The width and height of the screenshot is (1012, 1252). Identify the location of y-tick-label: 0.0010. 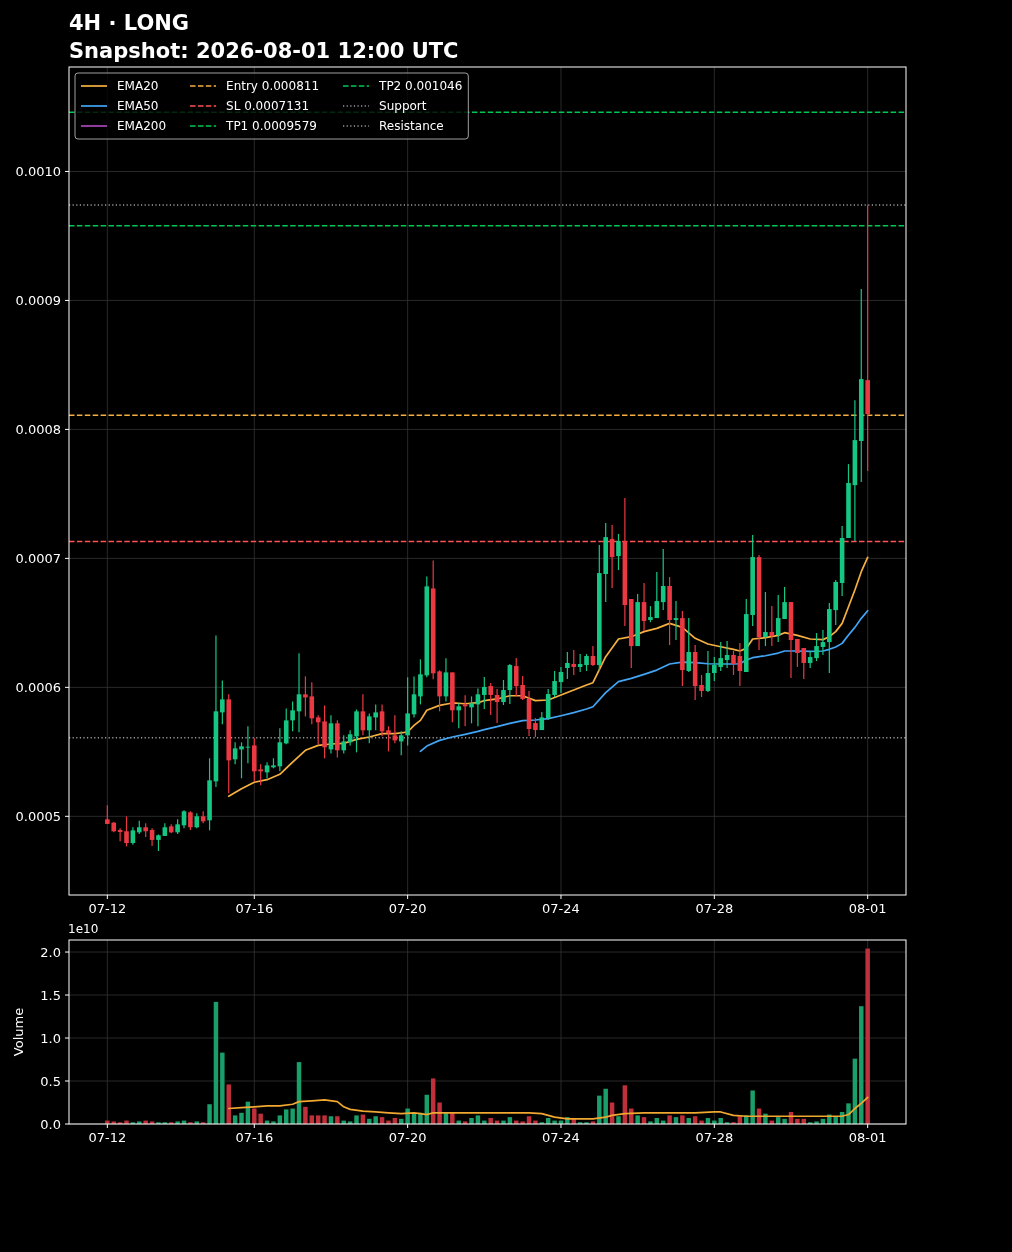
(38, 172).